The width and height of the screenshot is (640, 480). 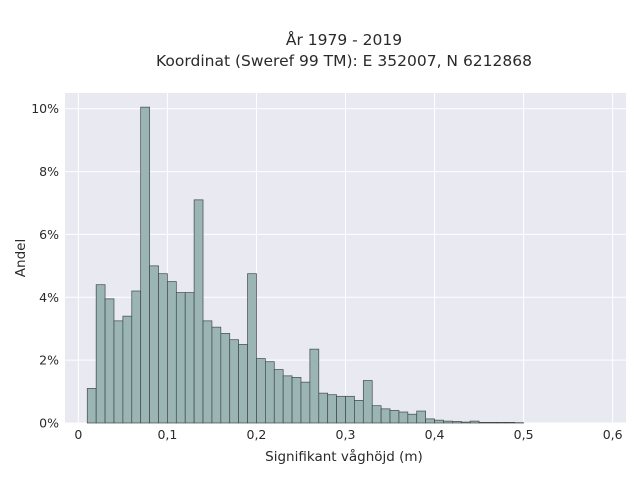 What do you see at coordinates (344, 456) in the screenshot?
I see `x-axis-label: Signifikant våghöjd (m)` at bounding box center [344, 456].